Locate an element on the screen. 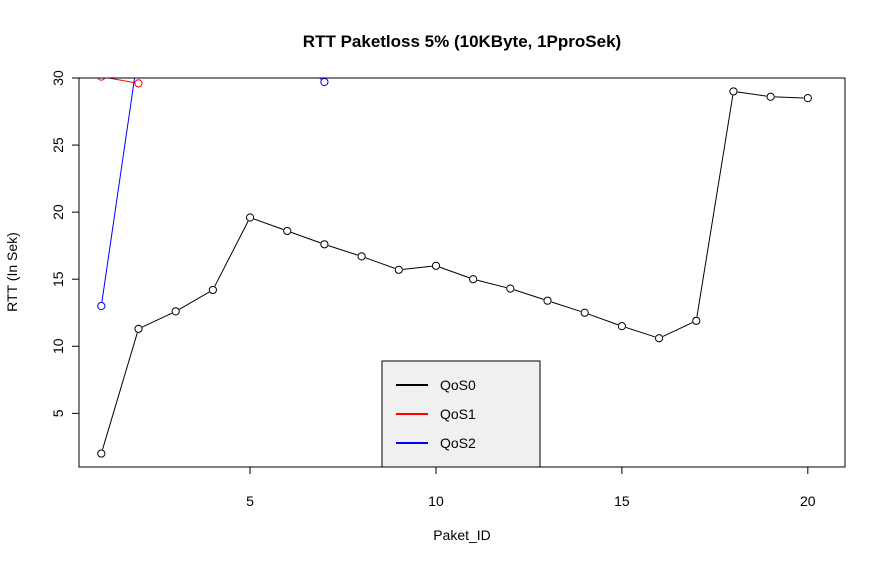  legend: QoS0 QoS1 QoS2 is located at coordinates (461, 414).